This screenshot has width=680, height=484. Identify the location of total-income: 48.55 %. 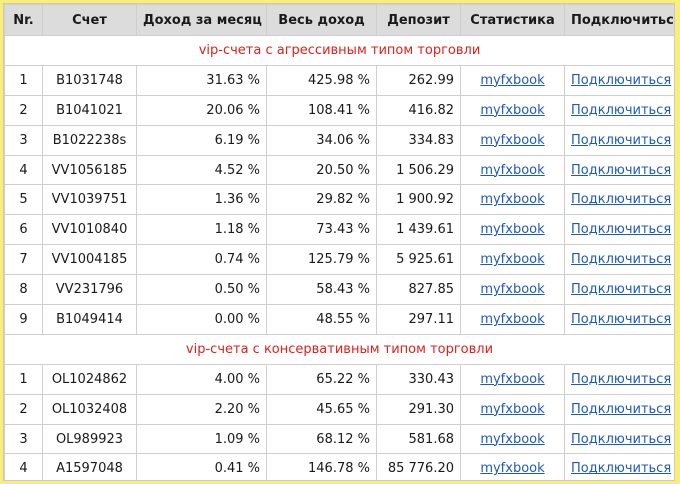
(321, 319).